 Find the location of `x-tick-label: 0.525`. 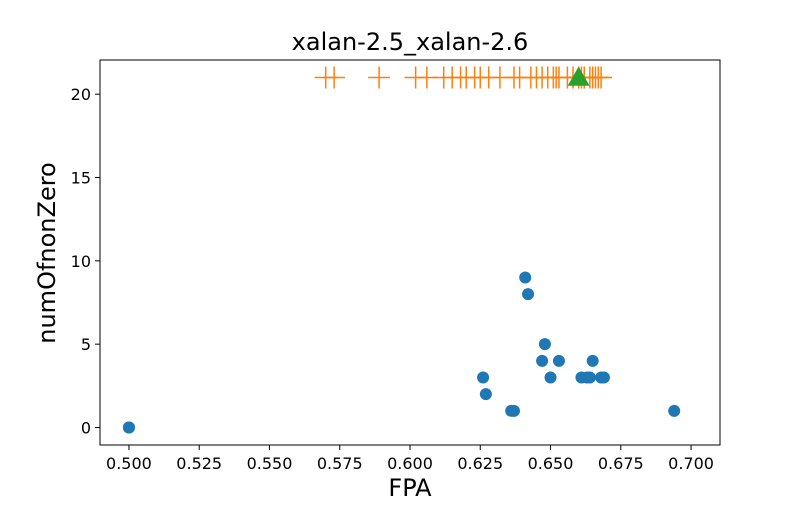

x-tick-label: 0.525 is located at coordinates (199, 463).